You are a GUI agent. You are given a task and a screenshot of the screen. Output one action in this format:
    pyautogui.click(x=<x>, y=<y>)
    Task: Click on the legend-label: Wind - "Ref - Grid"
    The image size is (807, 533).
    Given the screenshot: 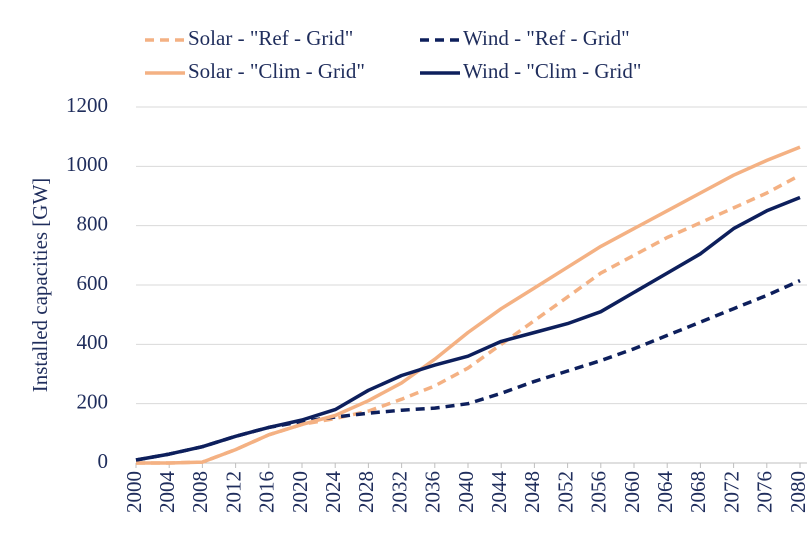 What is the action you would take?
    pyautogui.click(x=546, y=38)
    